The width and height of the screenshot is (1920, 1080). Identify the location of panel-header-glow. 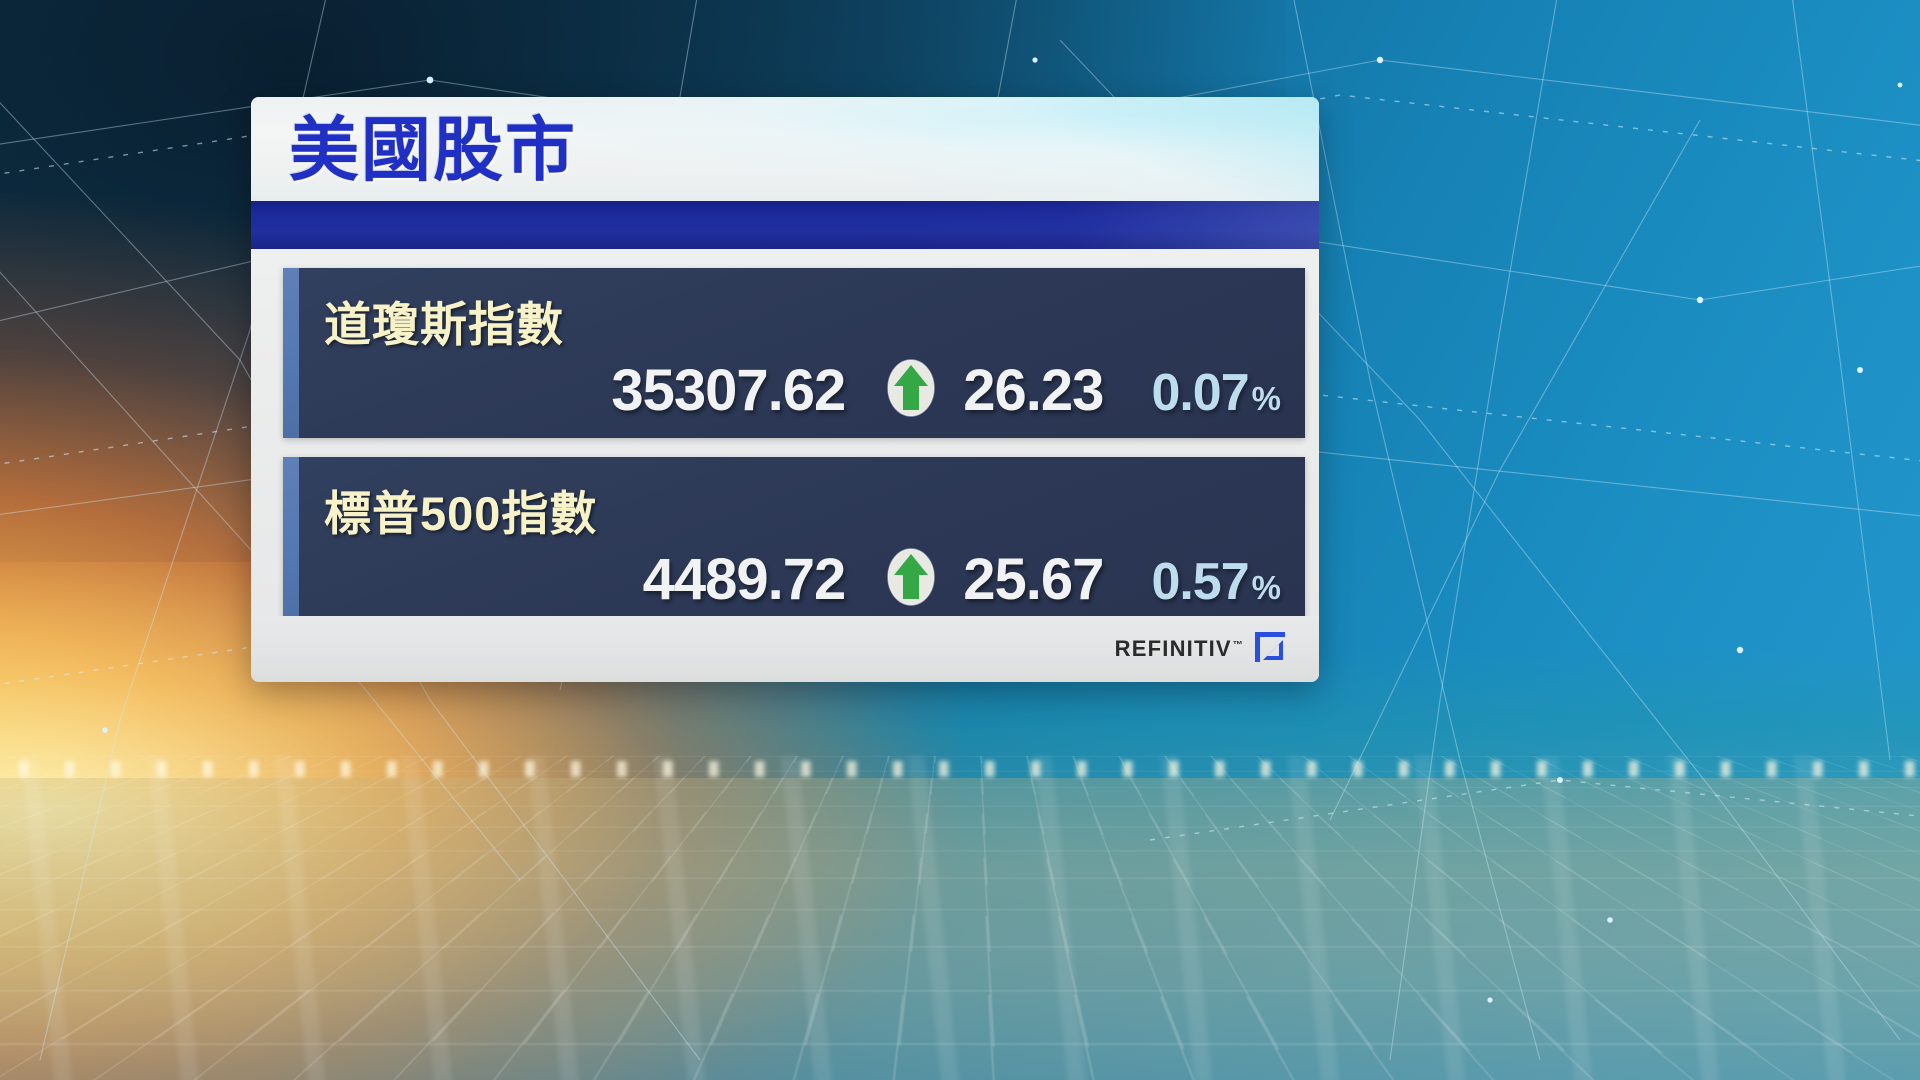
(987, 149).